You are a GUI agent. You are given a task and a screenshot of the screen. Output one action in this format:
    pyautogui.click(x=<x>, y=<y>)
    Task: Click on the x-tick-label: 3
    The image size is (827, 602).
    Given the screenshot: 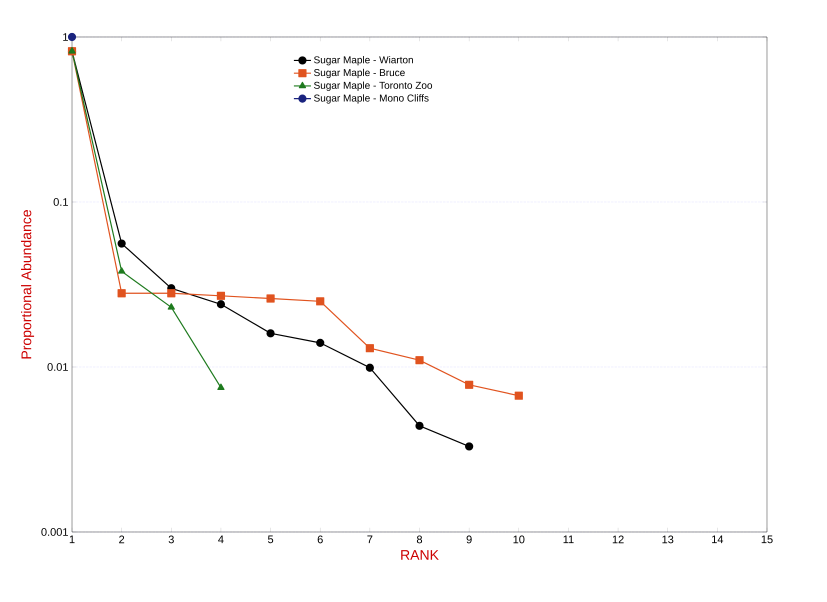 What is the action you would take?
    pyautogui.click(x=171, y=540)
    